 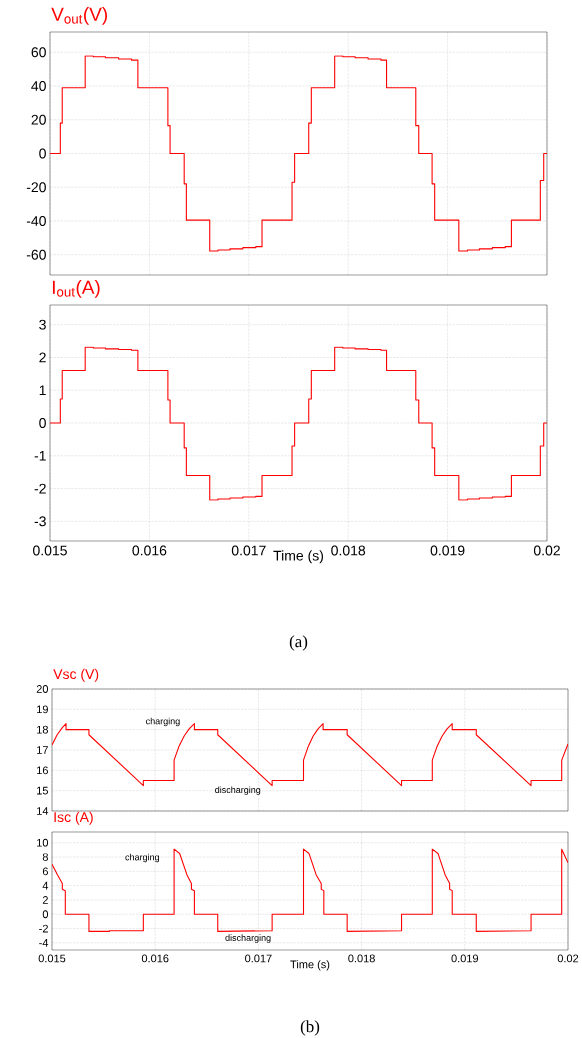 I want to click on y-tick-label: 14, so click(x=43, y=811).